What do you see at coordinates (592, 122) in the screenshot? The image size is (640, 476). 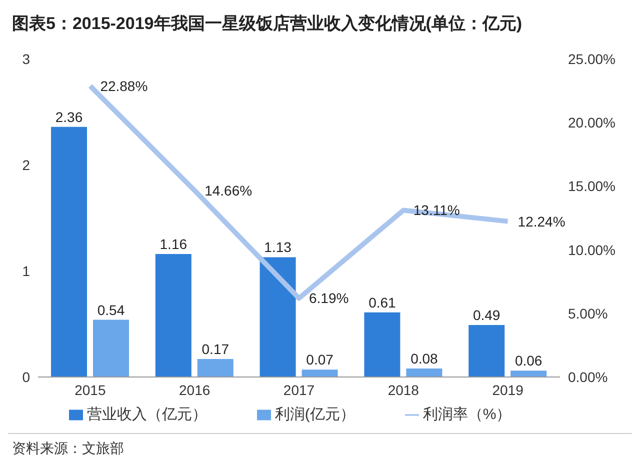 I see `y2-tick-label: 20.00%` at bounding box center [592, 122].